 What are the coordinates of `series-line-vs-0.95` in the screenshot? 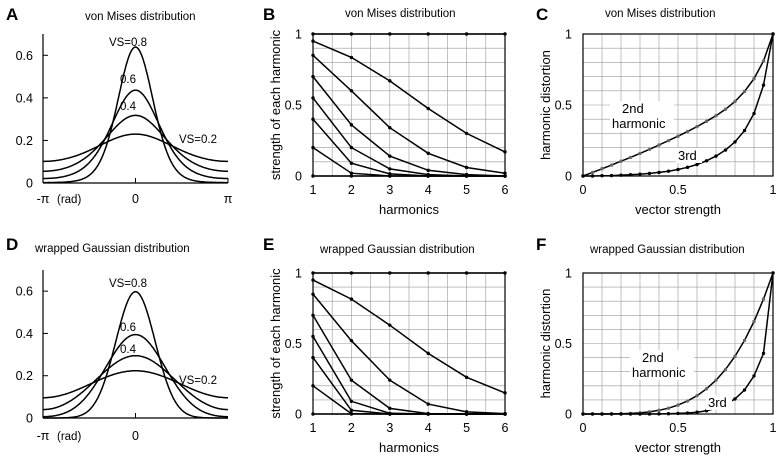 It's located at (409, 336).